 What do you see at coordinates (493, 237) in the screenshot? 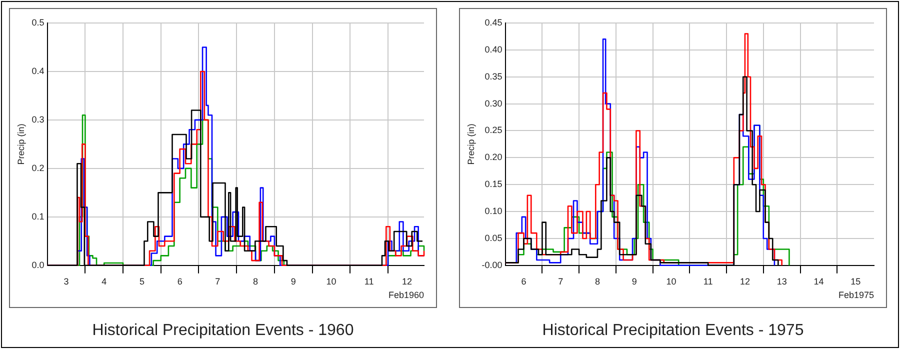
I see `y-tick-label: 0.05` at bounding box center [493, 237].